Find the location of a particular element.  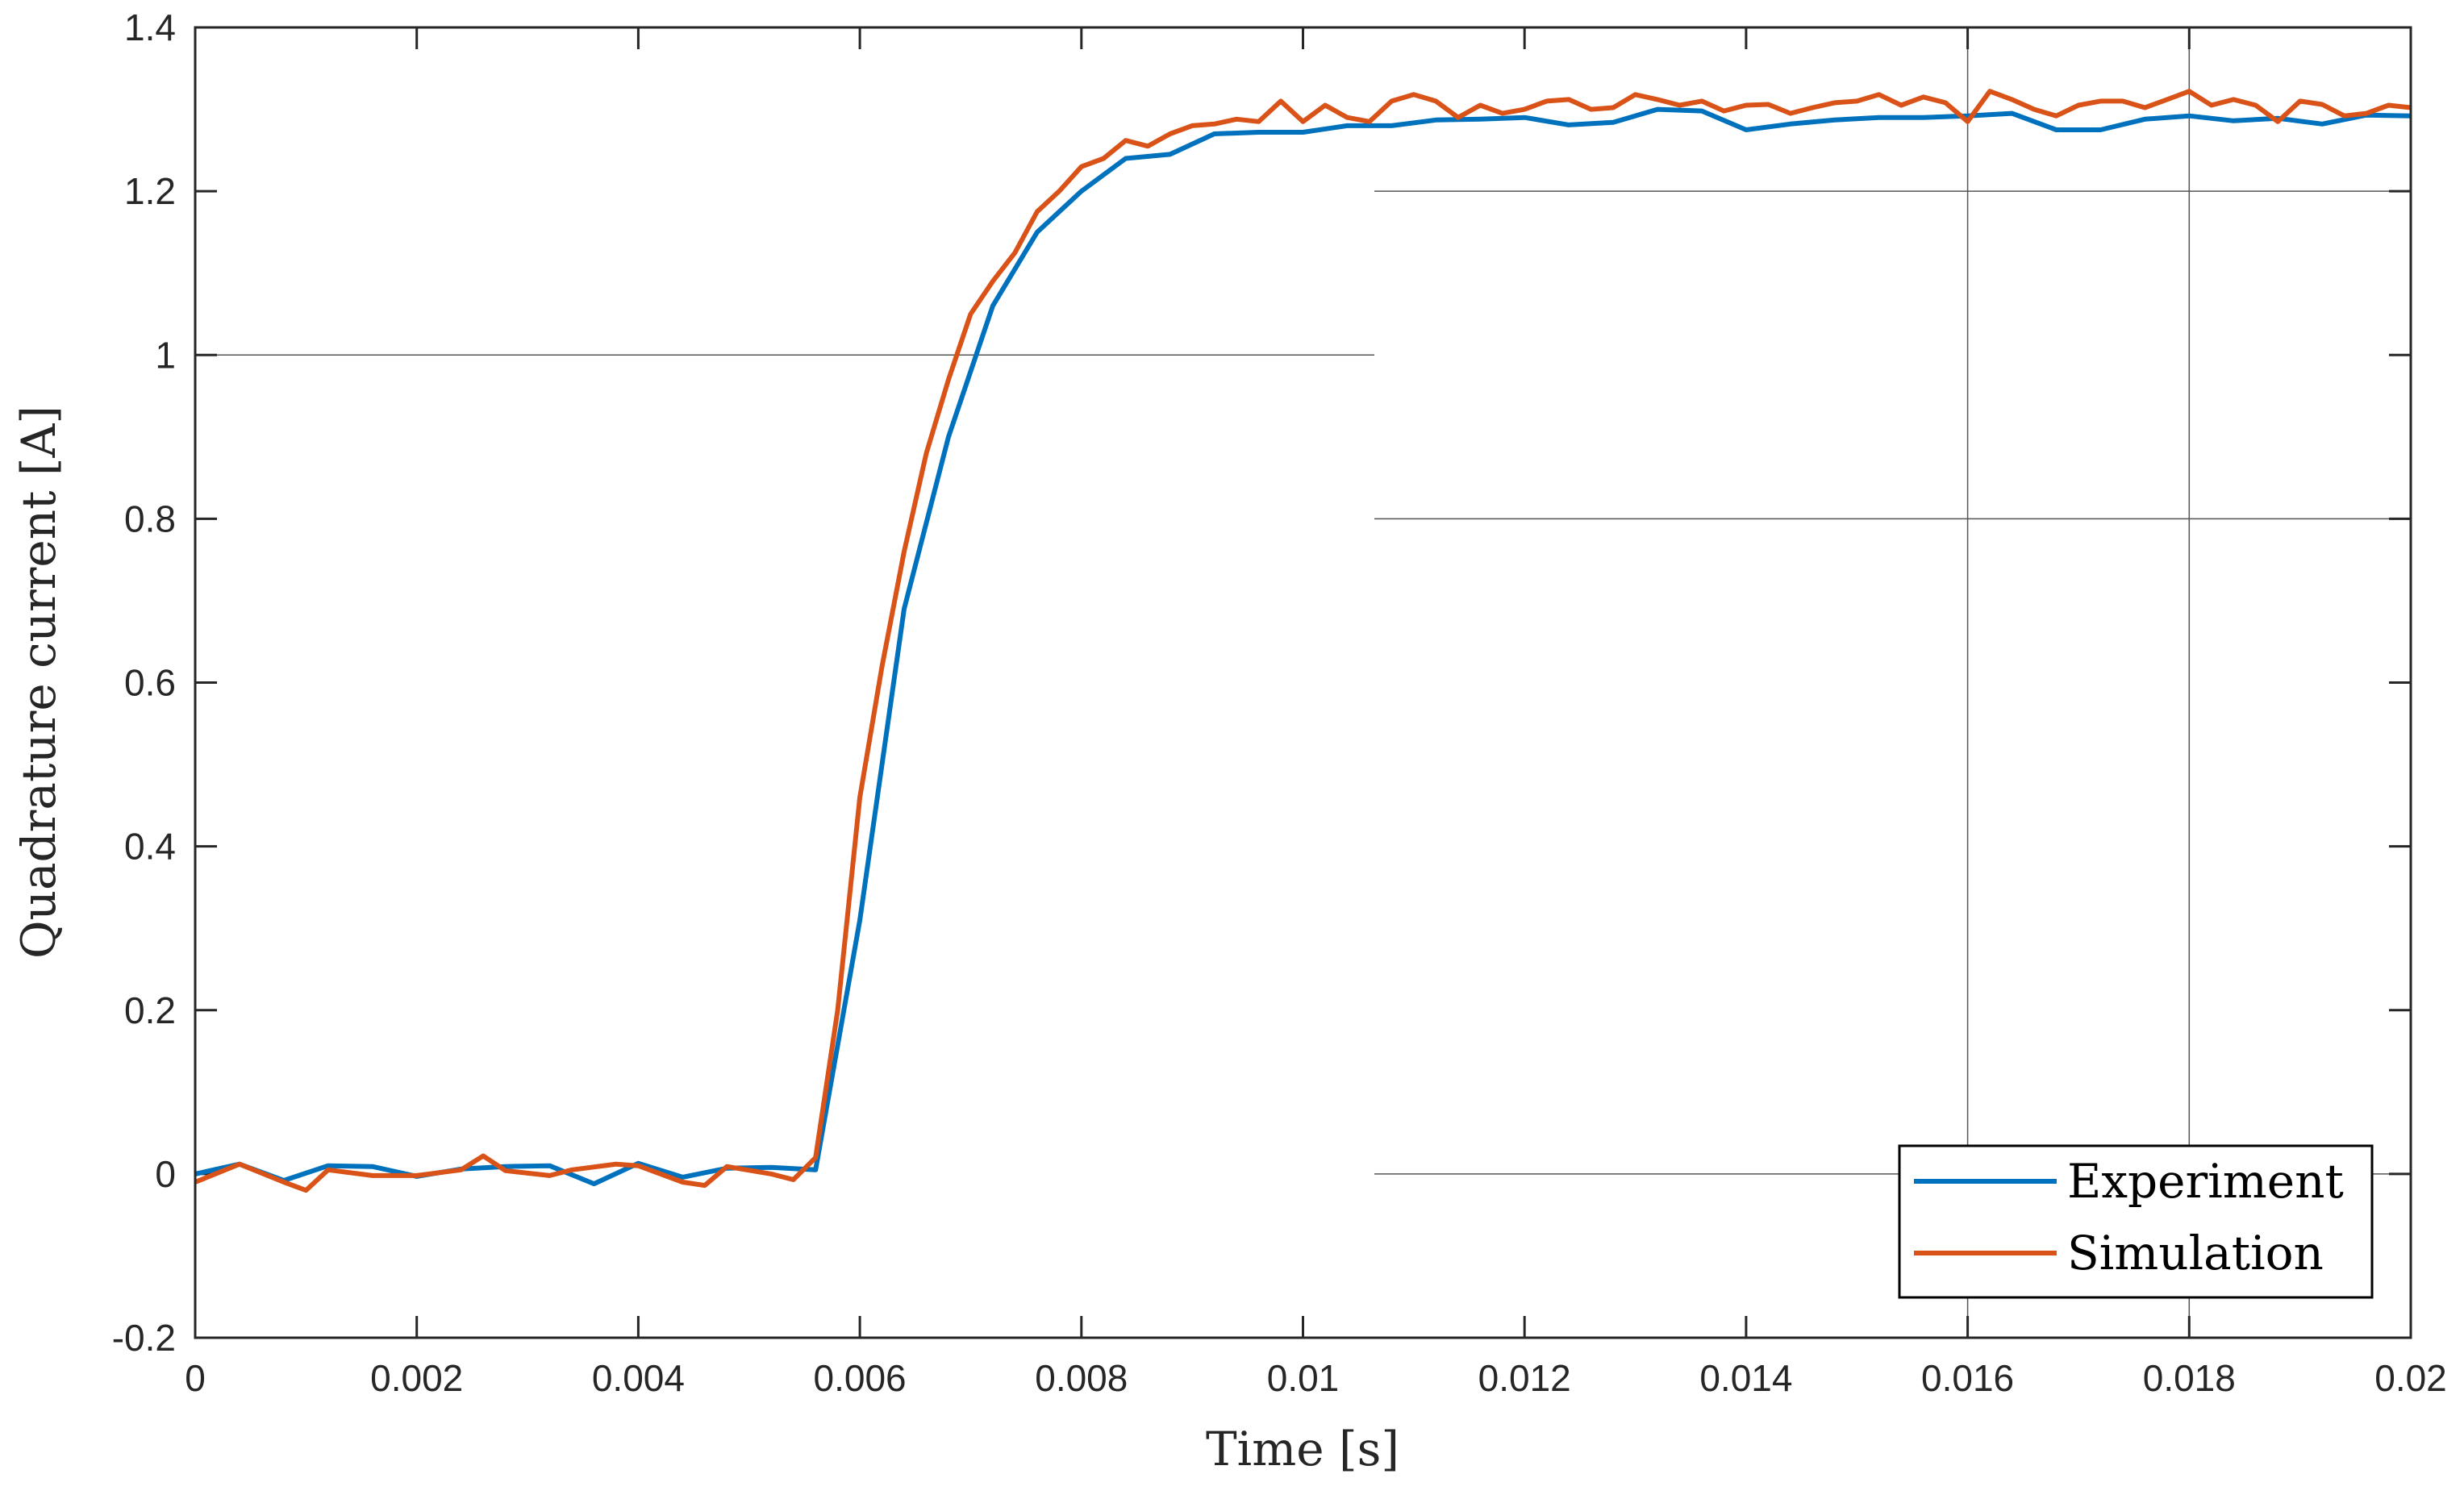

x-tick-label: 0.016 is located at coordinates (1967, 1378).